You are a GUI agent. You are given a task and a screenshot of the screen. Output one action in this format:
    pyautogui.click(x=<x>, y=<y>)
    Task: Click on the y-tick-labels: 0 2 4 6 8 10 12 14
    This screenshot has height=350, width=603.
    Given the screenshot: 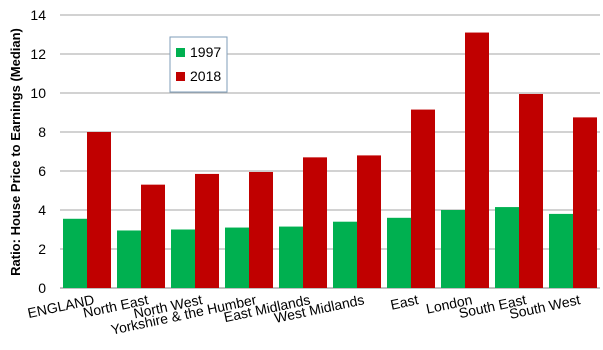 What is the action you would take?
    pyautogui.click(x=38, y=151)
    